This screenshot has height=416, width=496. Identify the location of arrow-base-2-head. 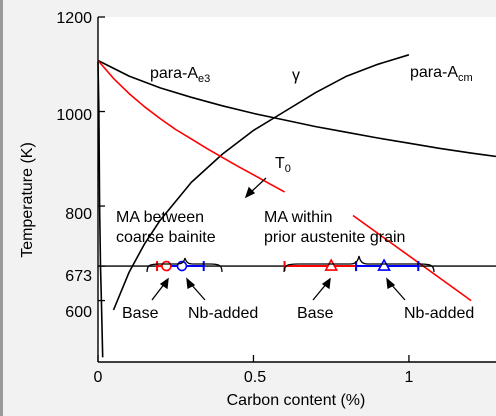
(326, 283).